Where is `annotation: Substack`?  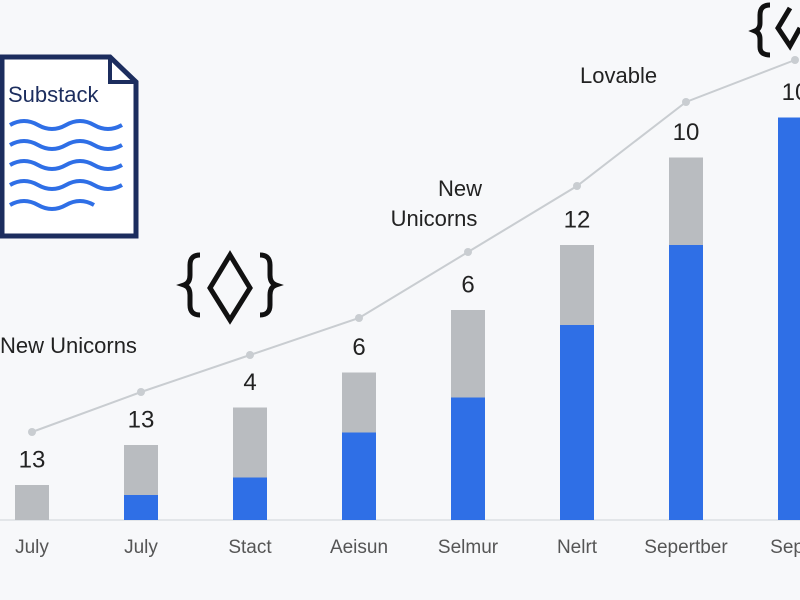 annotation: Substack is located at coordinates (53, 94).